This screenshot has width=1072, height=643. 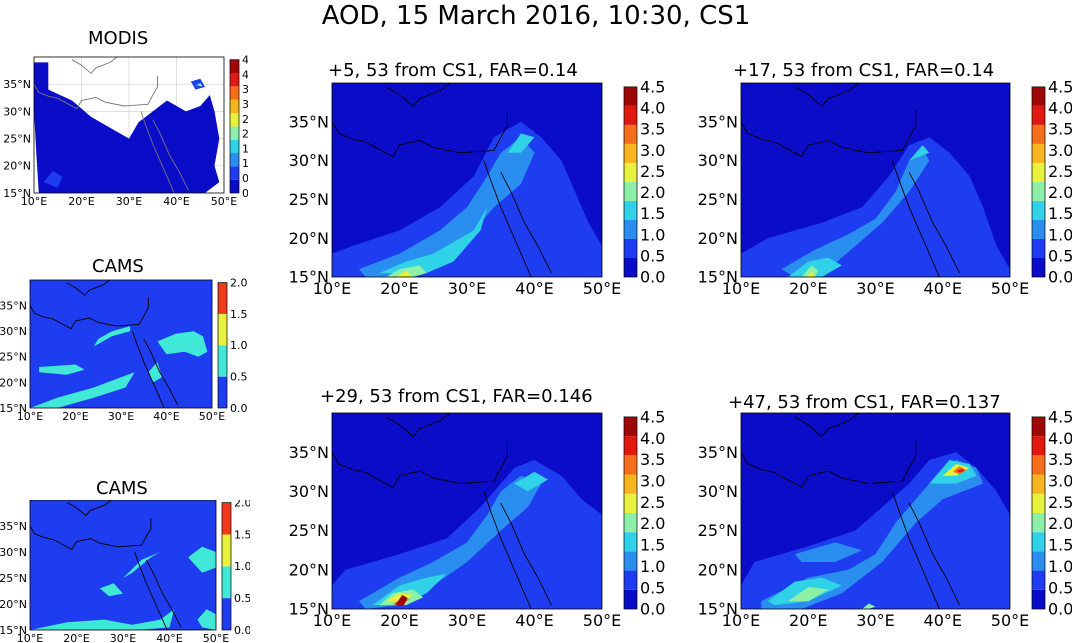 What do you see at coordinates (245, 119) in the screenshot?
I see `colorbar-tick-label: 2.5` at bounding box center [245, 119].